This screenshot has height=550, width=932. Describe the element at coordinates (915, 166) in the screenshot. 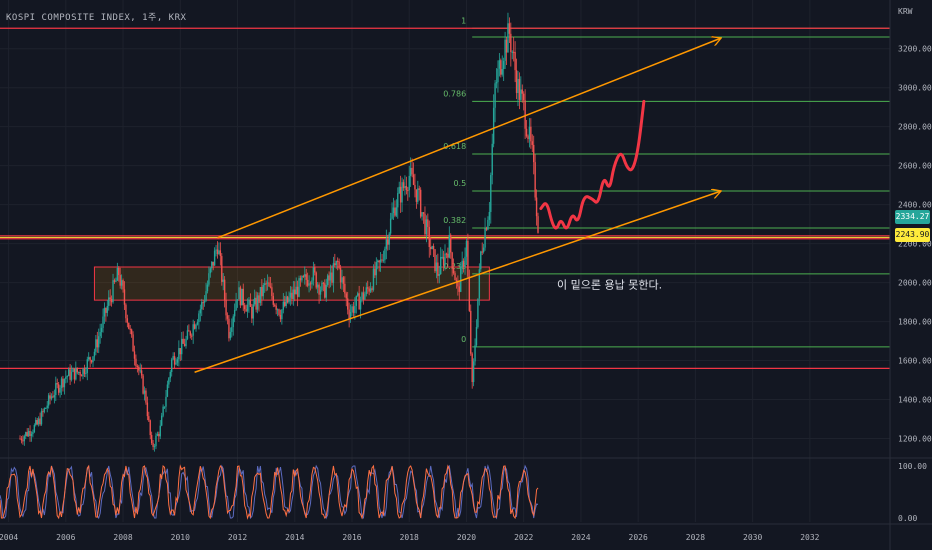

I see `y-tick-label: 2600.00` at that location.